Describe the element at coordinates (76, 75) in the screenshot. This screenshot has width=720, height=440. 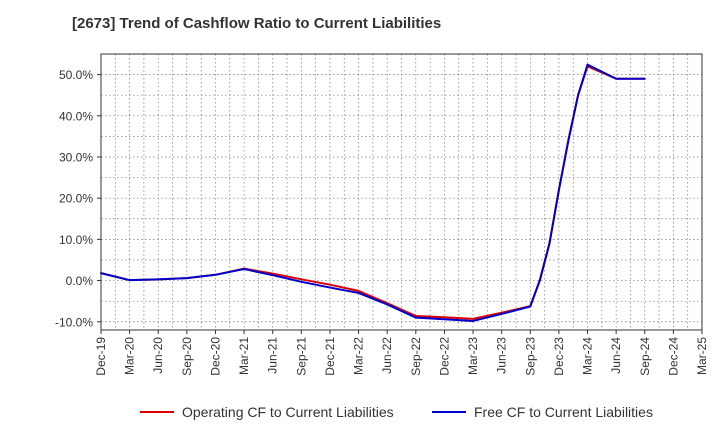
I see `y-tick-label: 50.0%` at that location.